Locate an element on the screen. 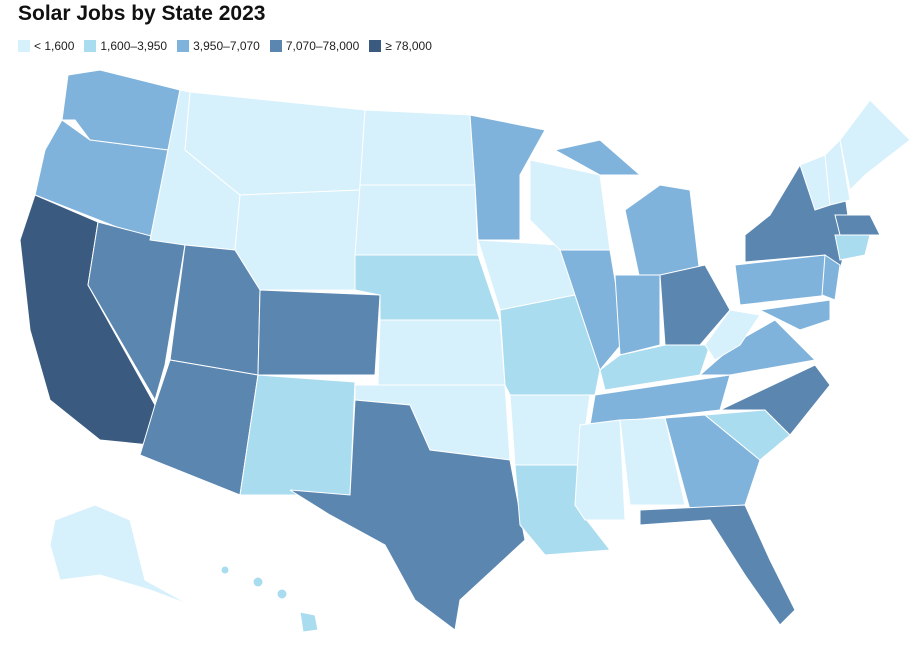  legend-item: 7,070–78,000 is located at coordinates (314, 46).